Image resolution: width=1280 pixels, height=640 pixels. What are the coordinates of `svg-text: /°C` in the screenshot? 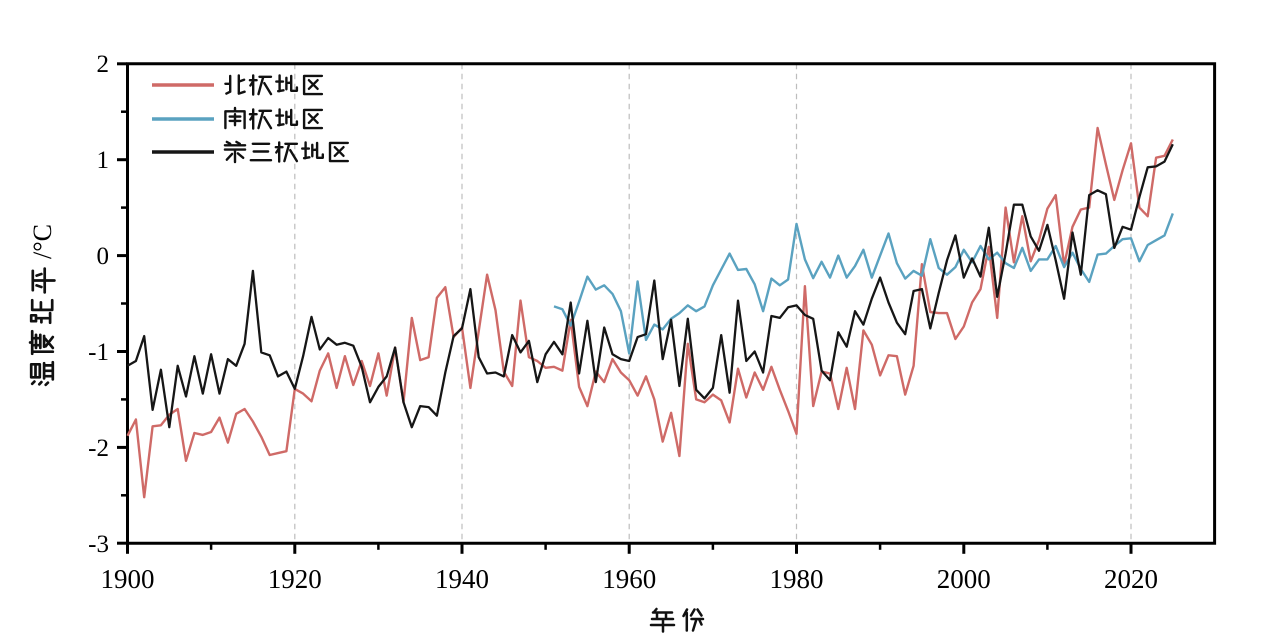 It's located at (42, 241).